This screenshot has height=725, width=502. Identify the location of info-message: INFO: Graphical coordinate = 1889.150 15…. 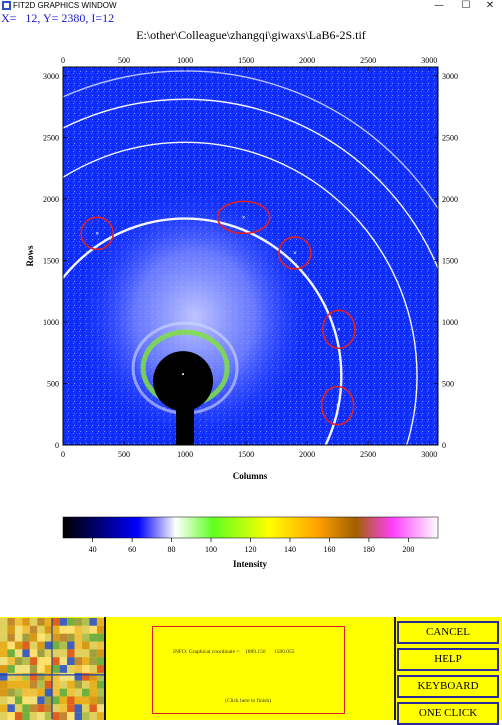
(234, 652).